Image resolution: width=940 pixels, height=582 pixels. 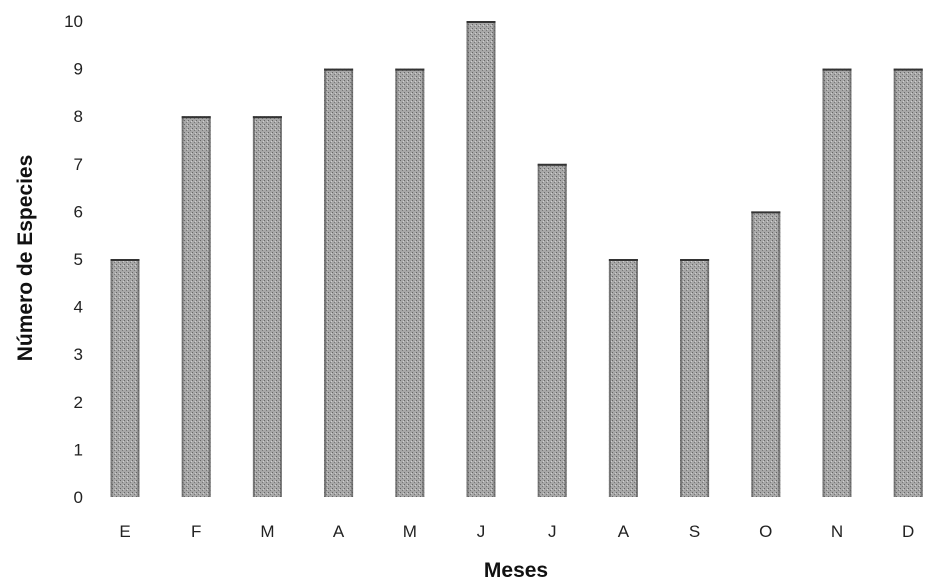 What do you see at coordinates (78, 164) in the screenshot?
I see `y-tick-label: 7` at bounding box center [78, 164].